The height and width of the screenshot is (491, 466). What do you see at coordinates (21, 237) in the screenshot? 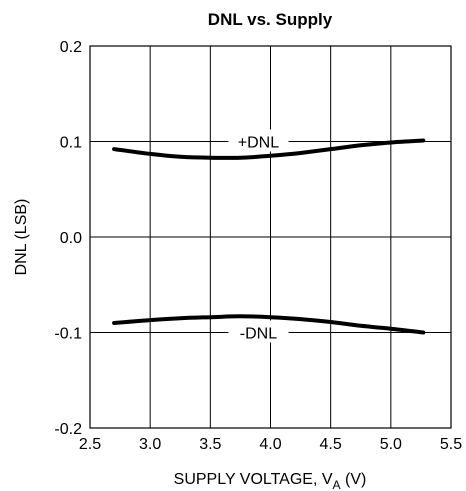
I see `y-axis-label: DNL (LSB)` at bounding box center [21, 237].